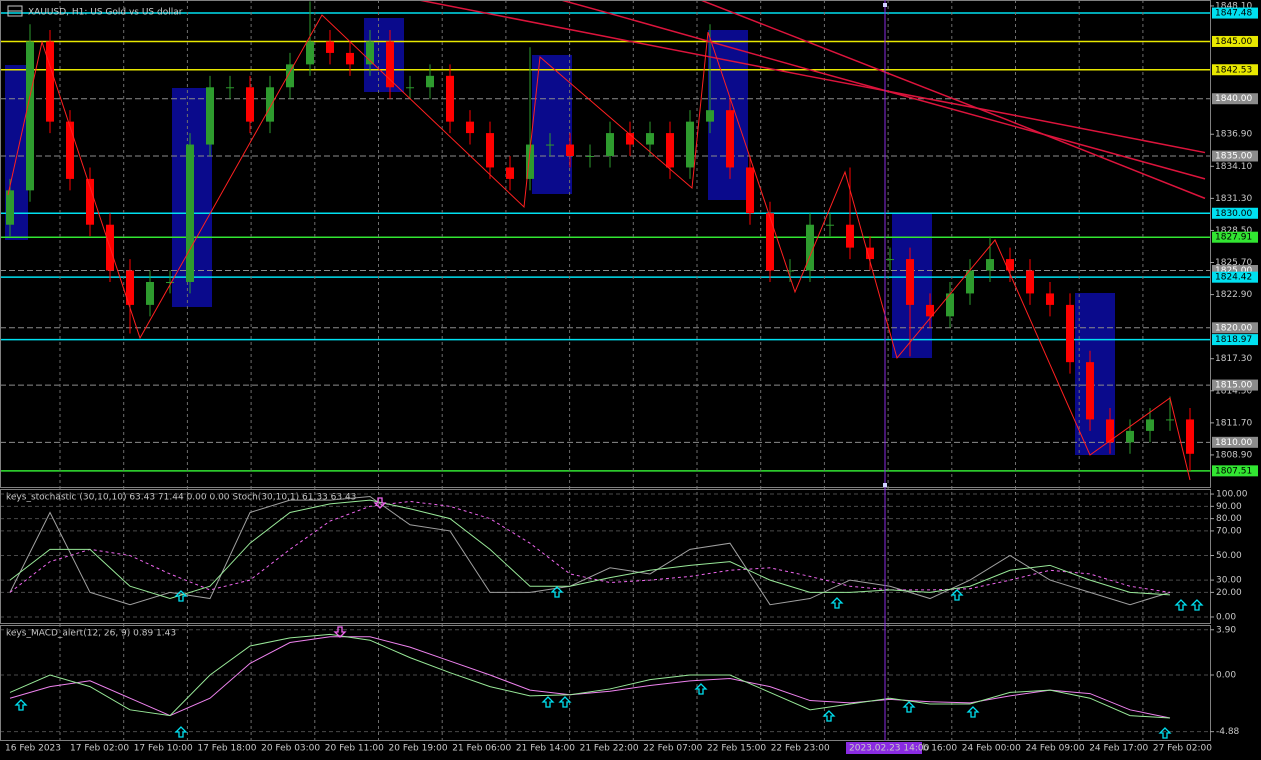 This screenshot has height=760, width=1261. Describe the element at coordinates (1233, 278) in the screenshot. I see `level-label: 1824.42` at that location.